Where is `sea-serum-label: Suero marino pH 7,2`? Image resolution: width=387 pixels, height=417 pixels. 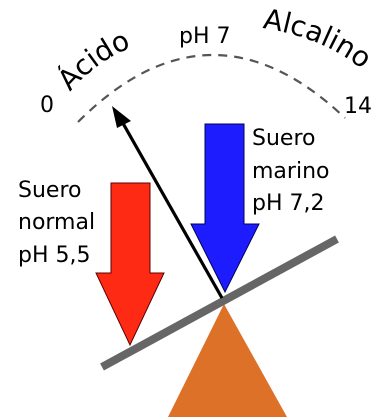 sea-serum-label: Suero marino pH 7,2 is located at coordinates (294, 171).